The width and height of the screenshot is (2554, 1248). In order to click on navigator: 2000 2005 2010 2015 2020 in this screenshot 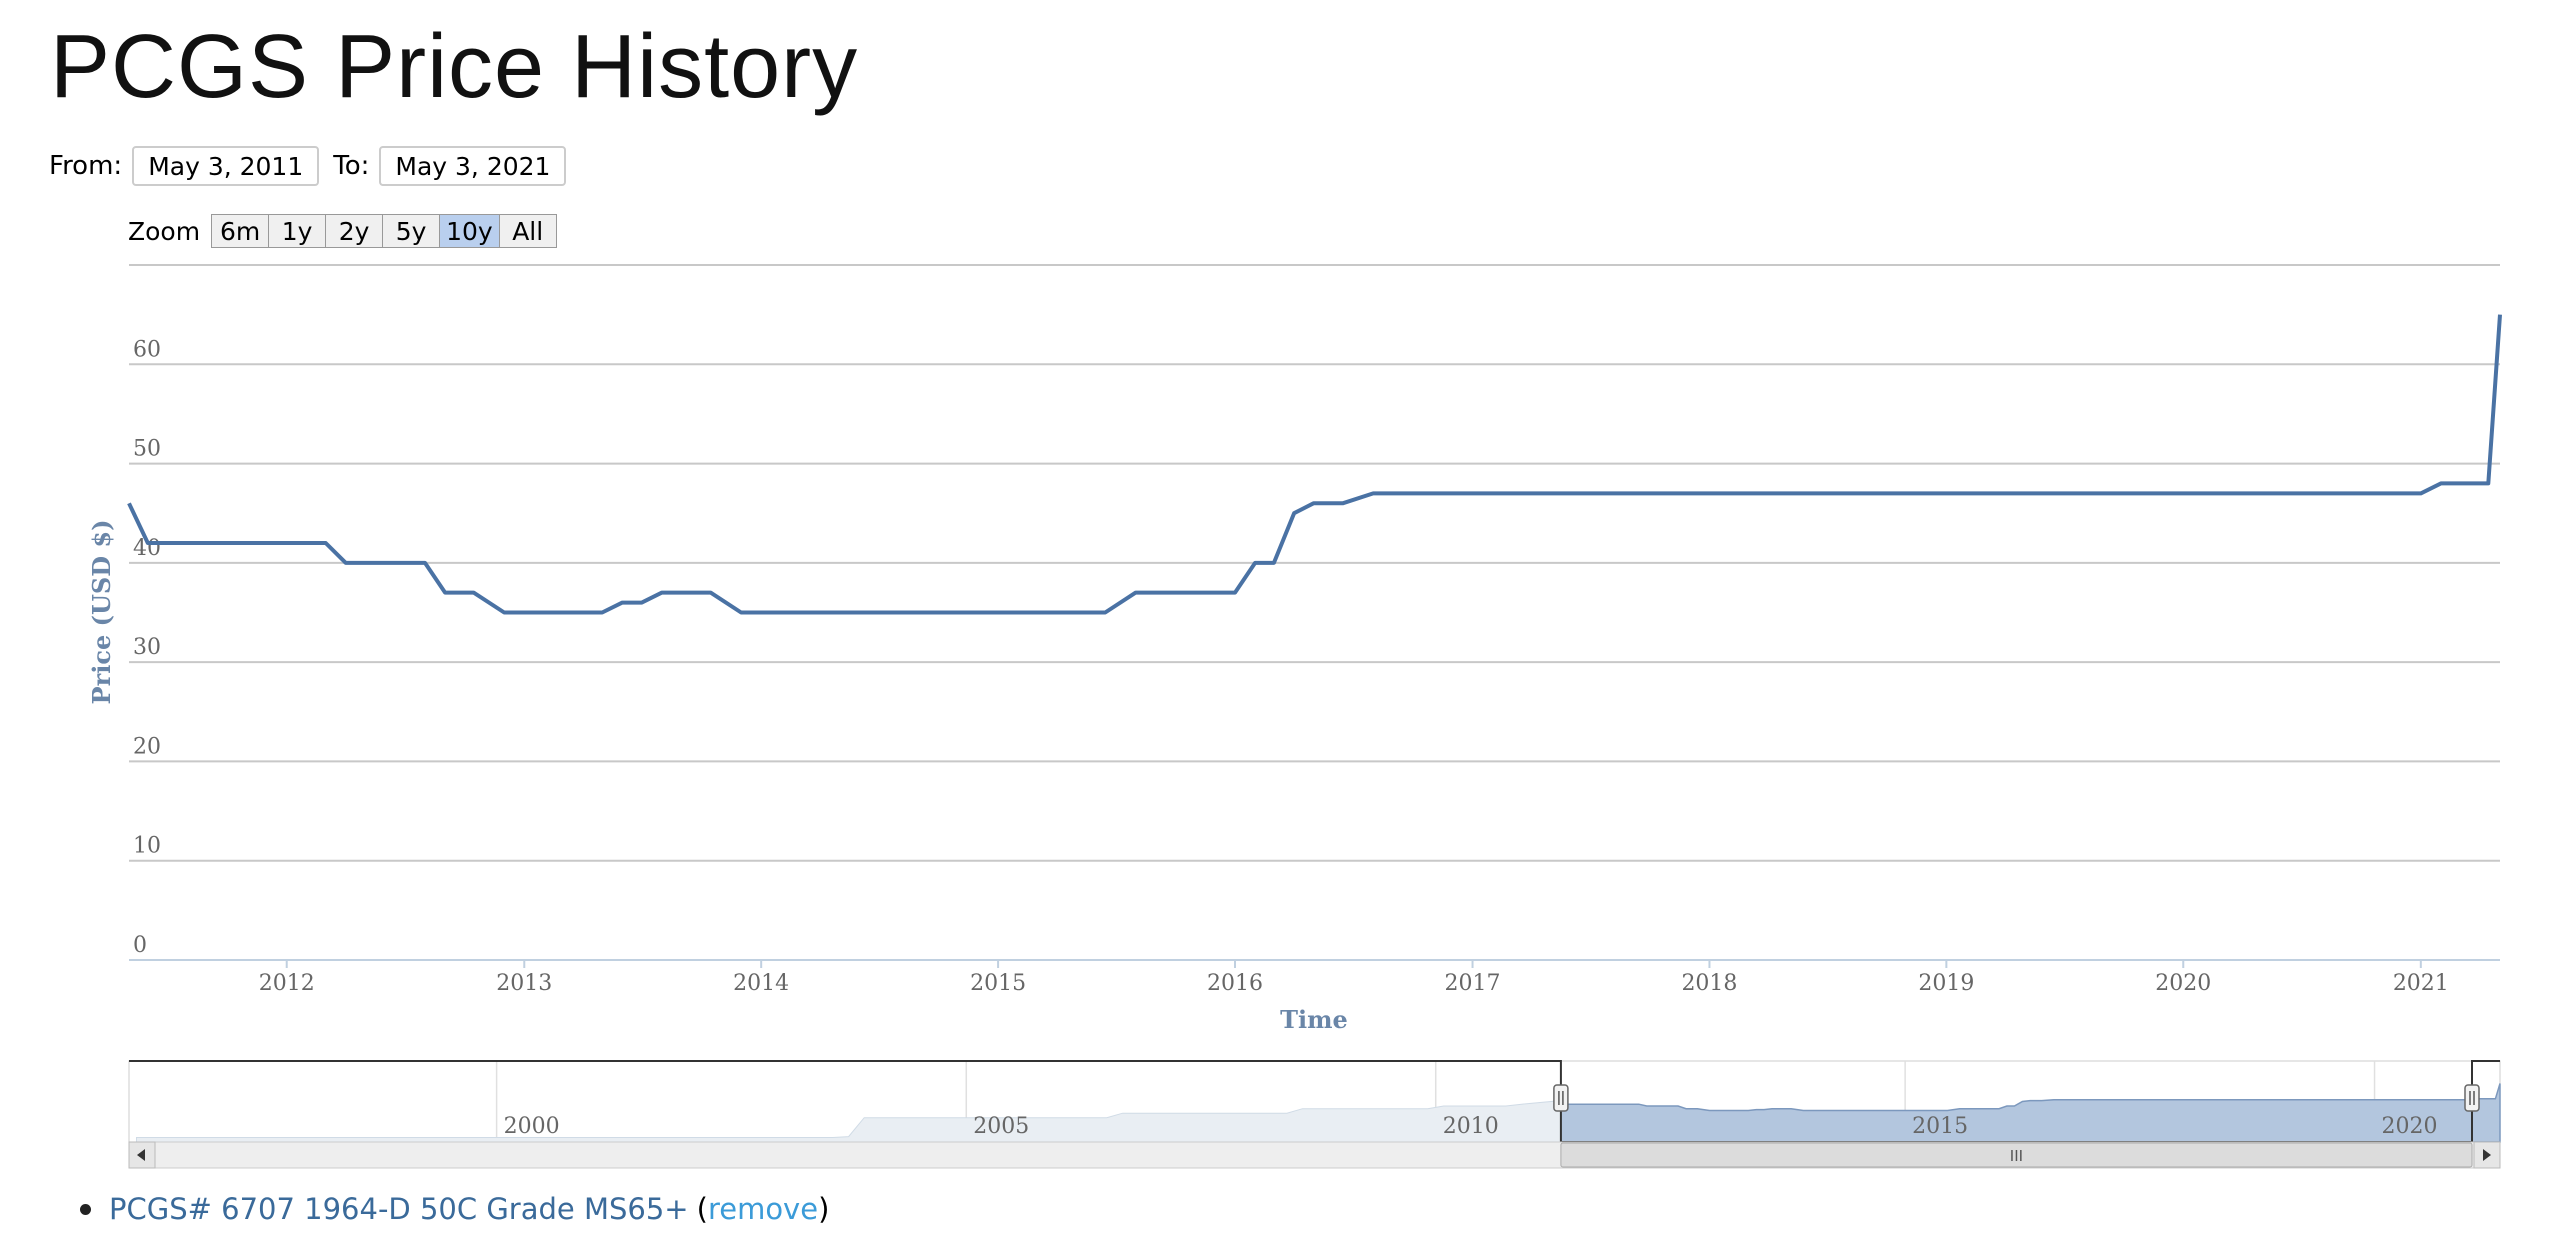, I will do `click(1314, 1101)`.